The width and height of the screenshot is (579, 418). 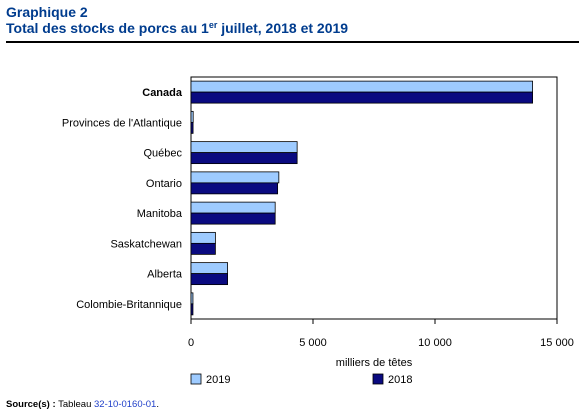 I want to click on chart-title-superscript: er, so click(x=213, y=25).